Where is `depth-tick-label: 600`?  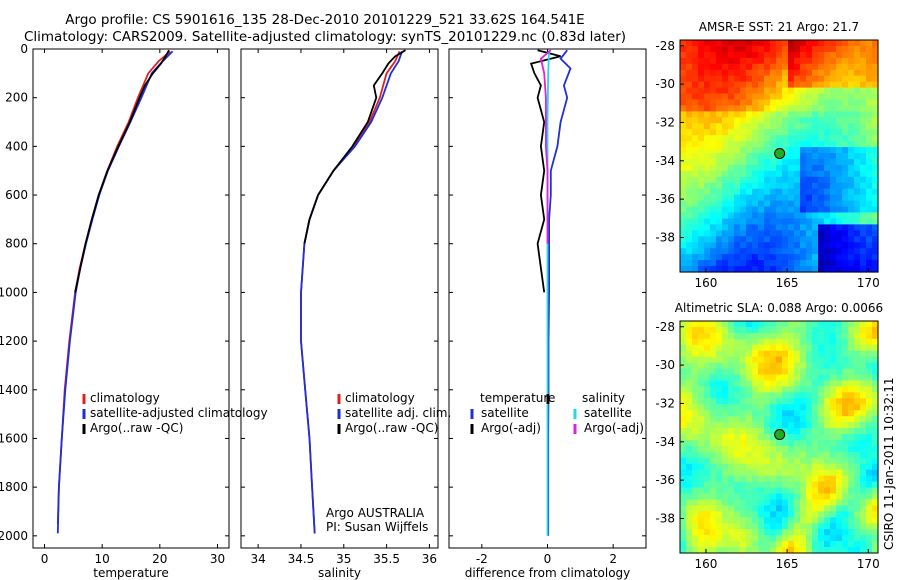
depth-tick-label: 600 is located at coordinates (16, 195).